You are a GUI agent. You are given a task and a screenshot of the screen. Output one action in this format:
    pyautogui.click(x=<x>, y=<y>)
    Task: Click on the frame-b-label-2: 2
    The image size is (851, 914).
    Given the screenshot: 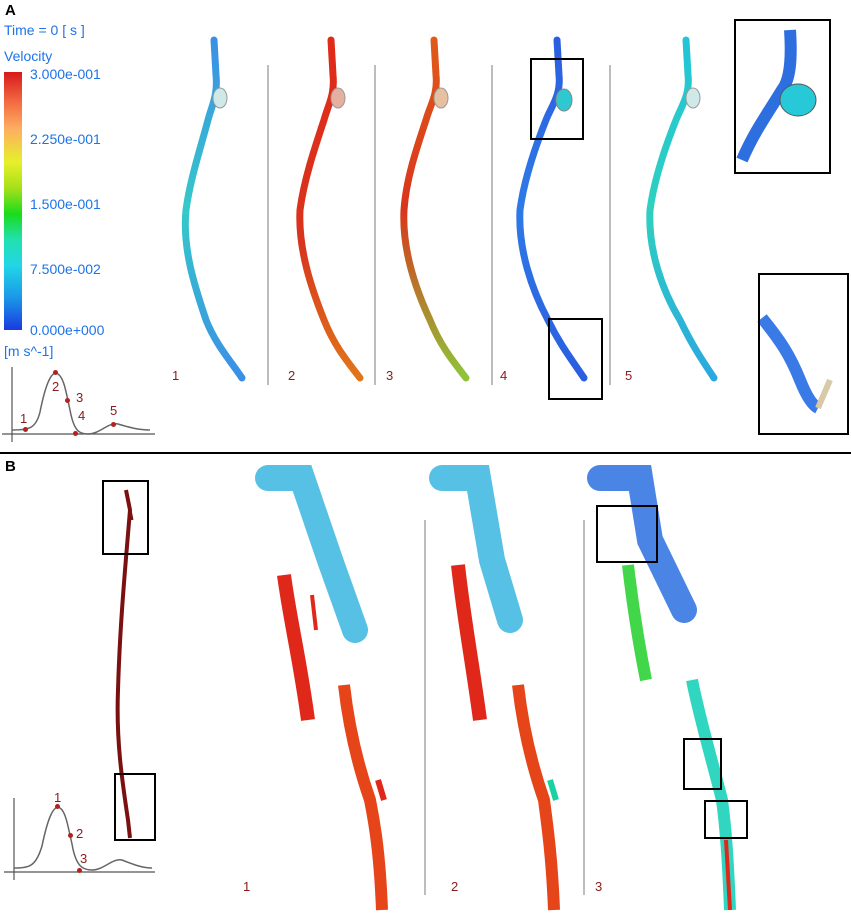 What is the action you would take?
    pyautogui.click(x=455, y=886)
    